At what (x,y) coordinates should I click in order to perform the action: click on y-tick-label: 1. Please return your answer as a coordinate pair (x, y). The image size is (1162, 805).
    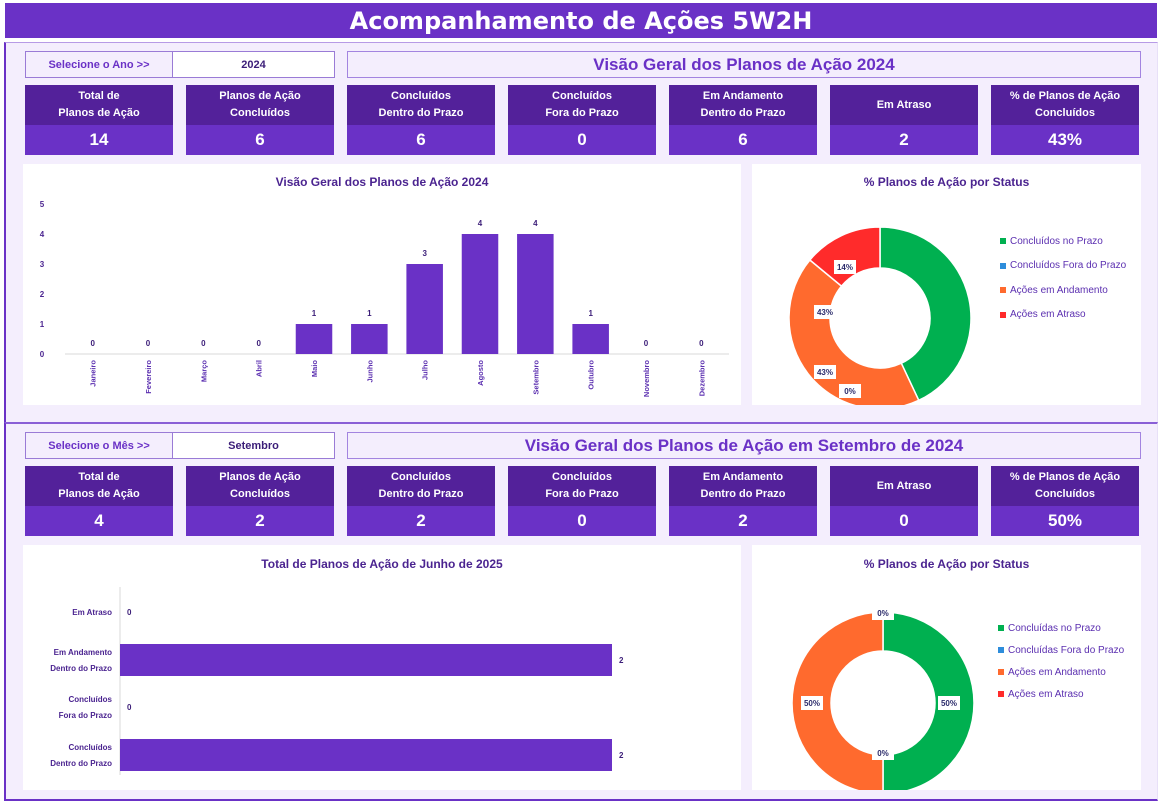
    Looking at the image, I should click on (42, 324).